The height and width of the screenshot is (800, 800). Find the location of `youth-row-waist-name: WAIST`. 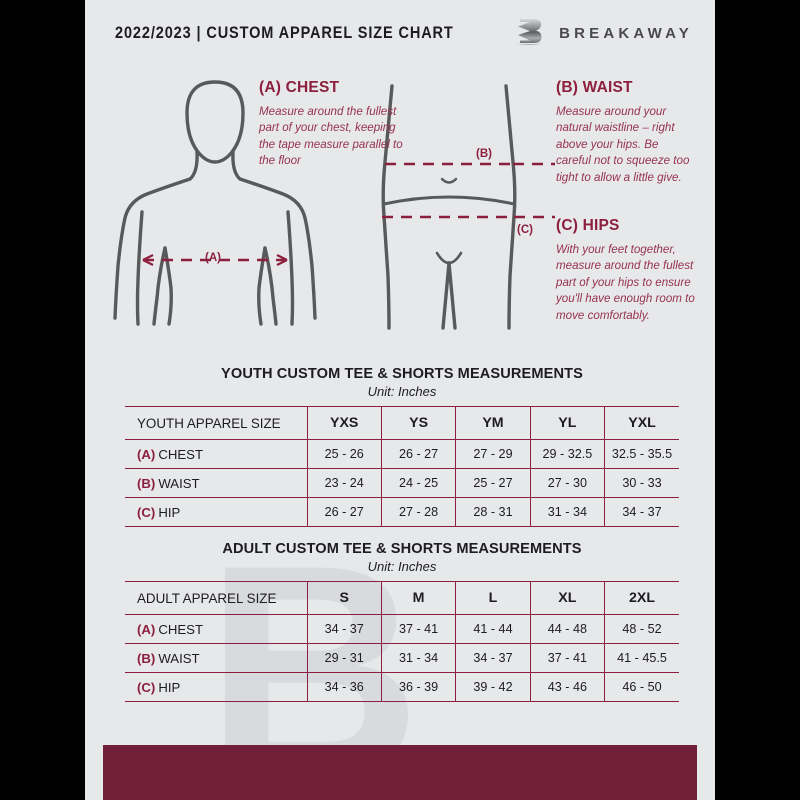

youth-row-waist-name: WAIST is located at coordinates (179, 483).